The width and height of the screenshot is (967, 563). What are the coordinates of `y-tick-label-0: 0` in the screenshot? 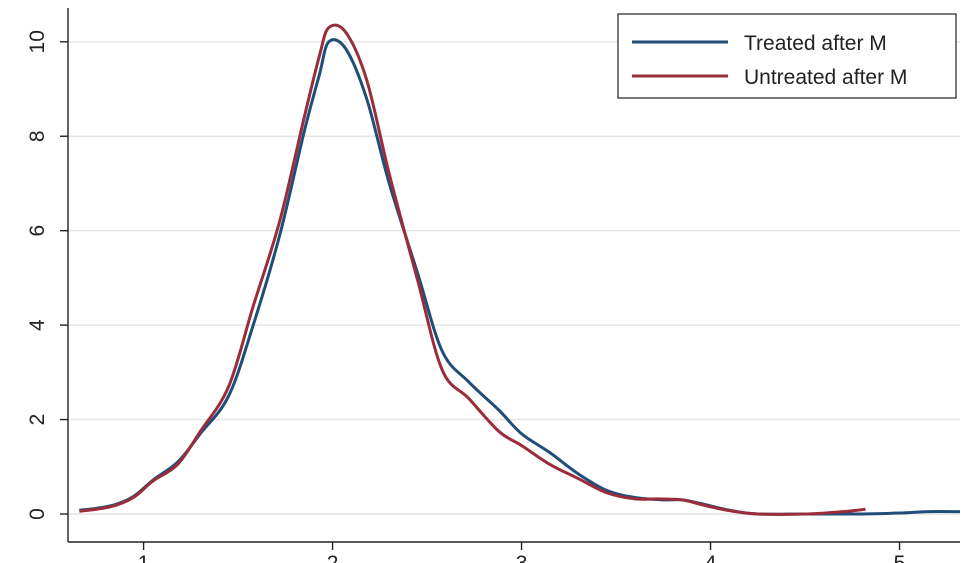 It's located at (37, 514).